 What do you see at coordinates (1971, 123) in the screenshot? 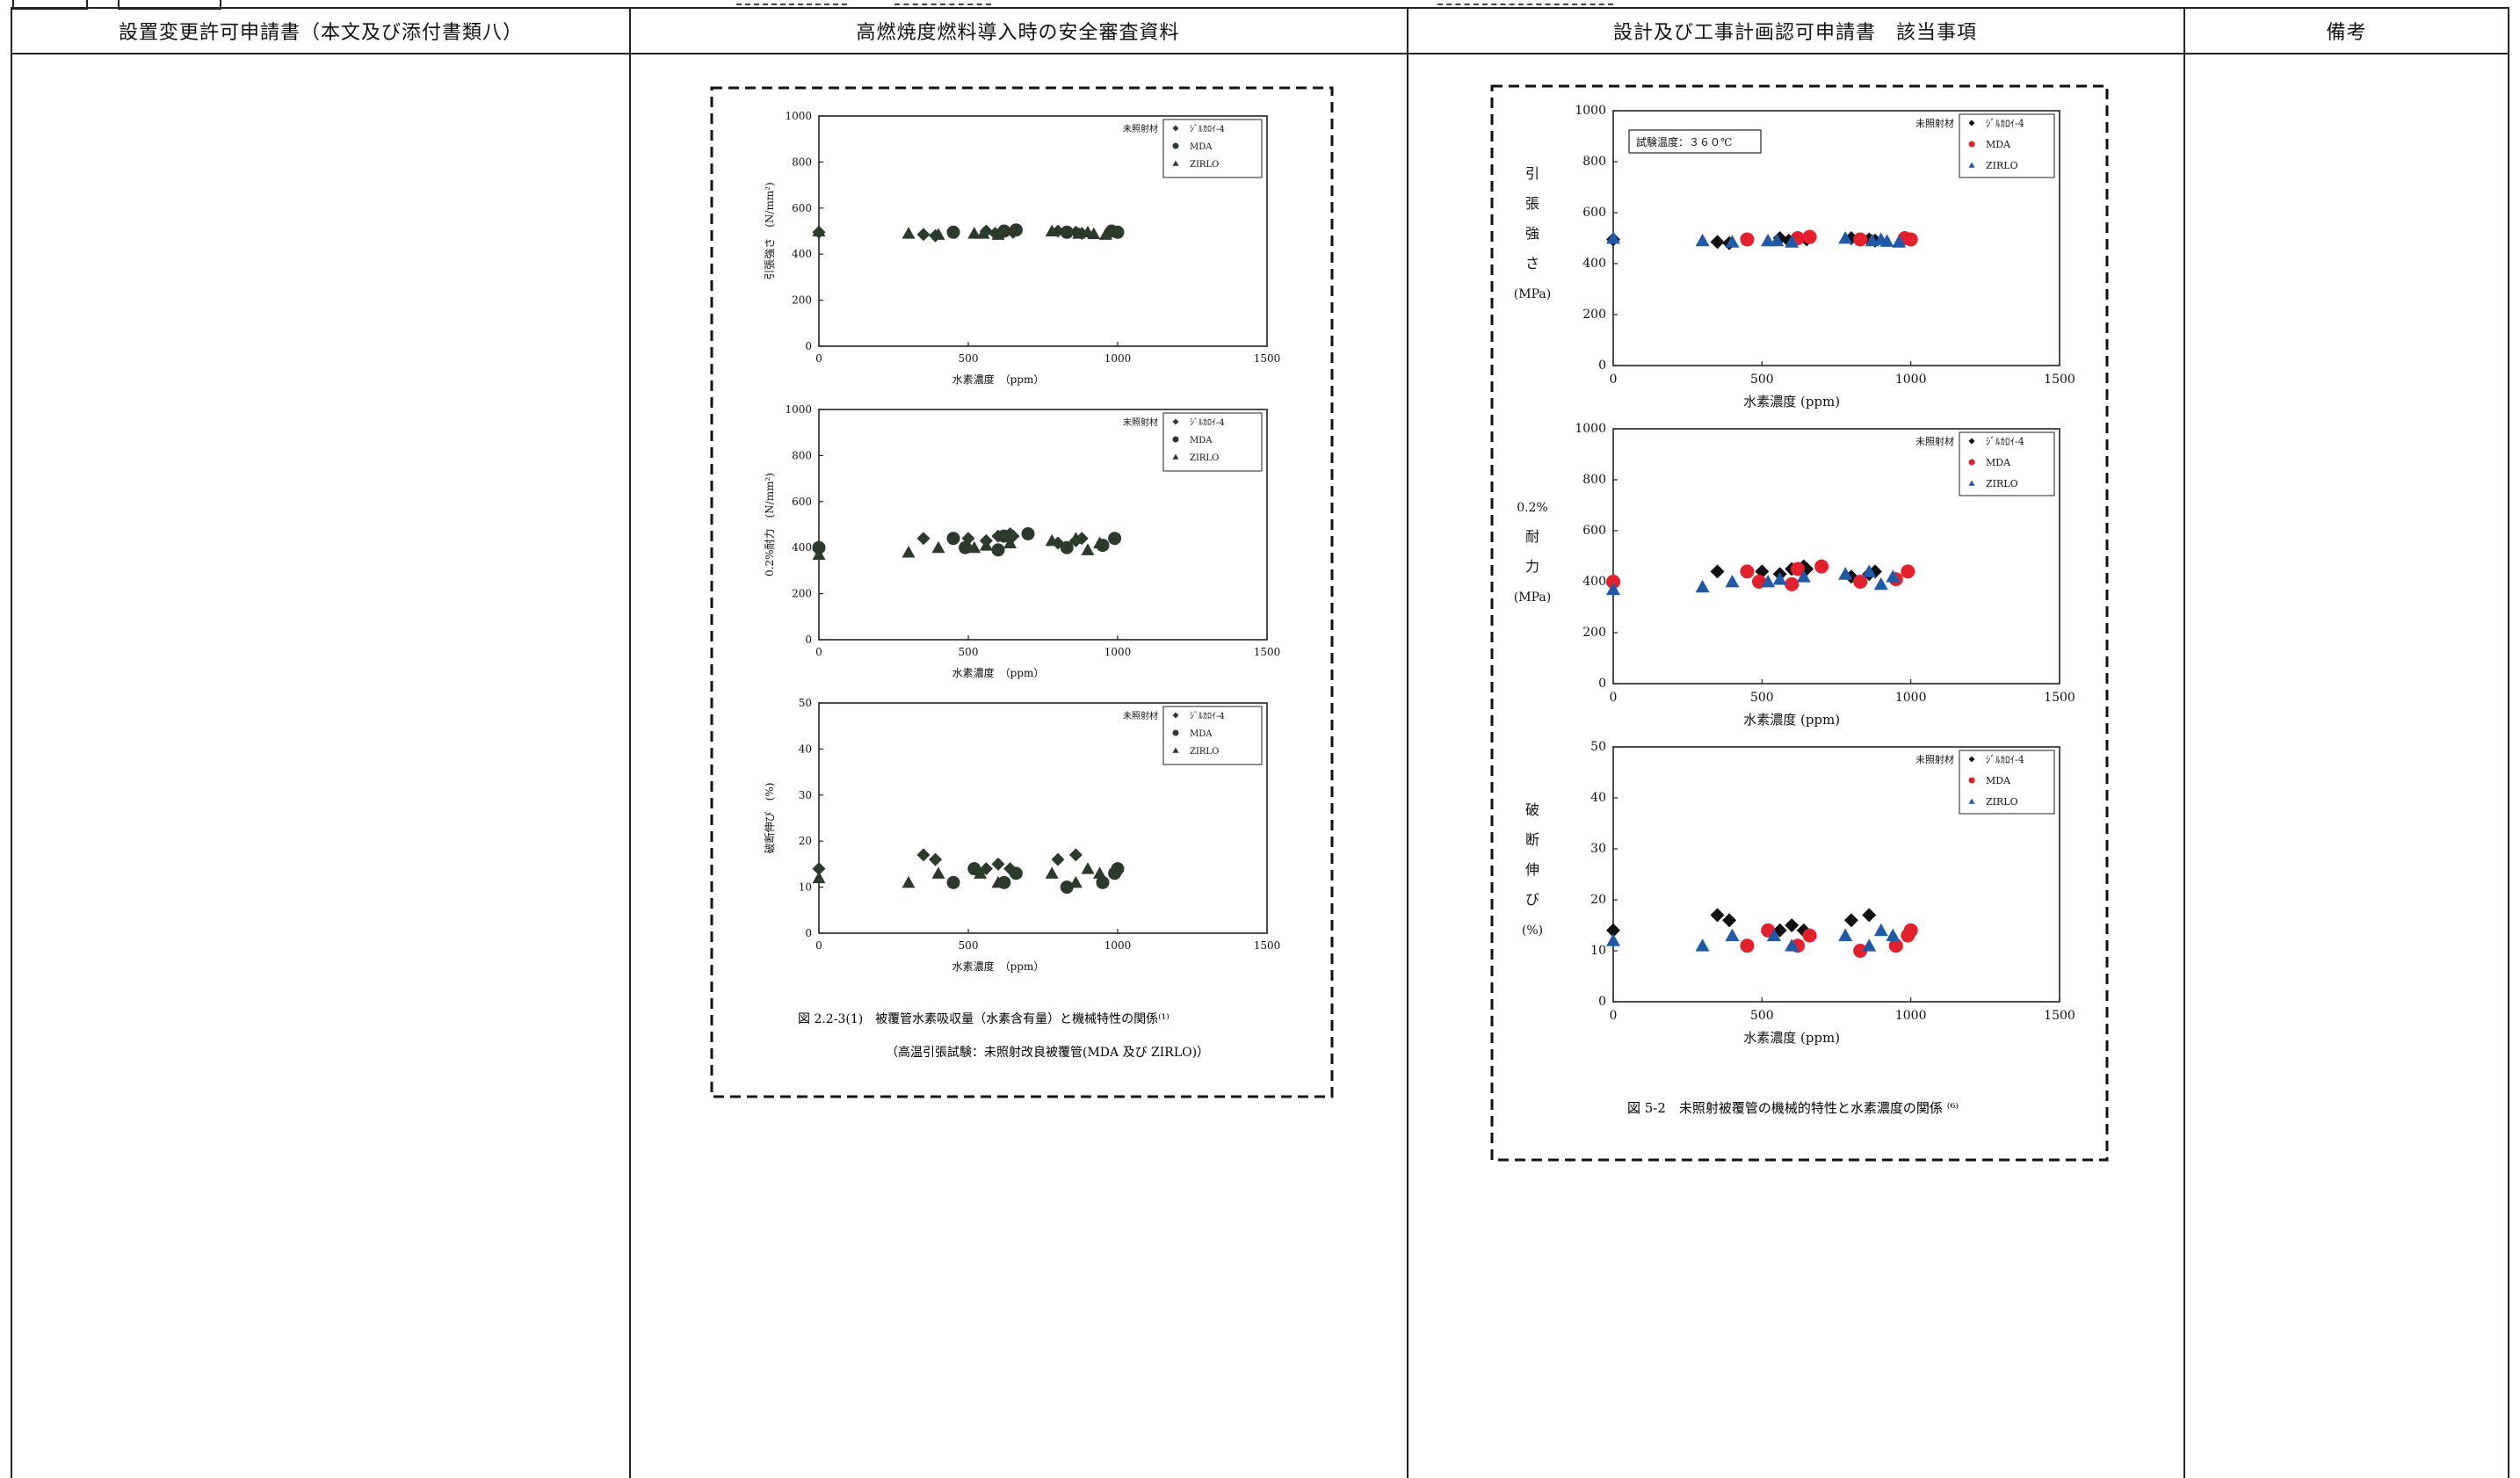
I see `legend-marker-zircaloy` at bounding box center [1971, 123].